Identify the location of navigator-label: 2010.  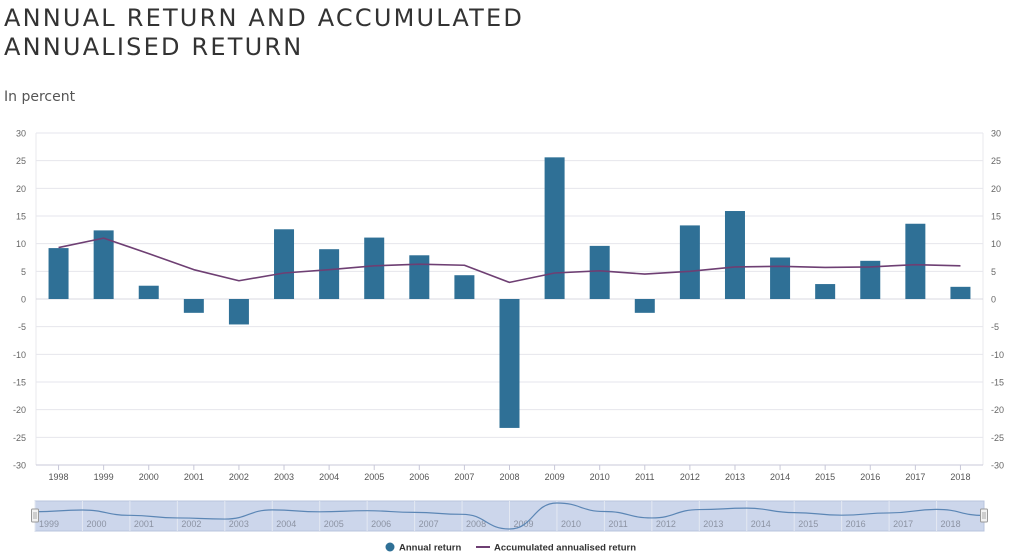
(571, 524).